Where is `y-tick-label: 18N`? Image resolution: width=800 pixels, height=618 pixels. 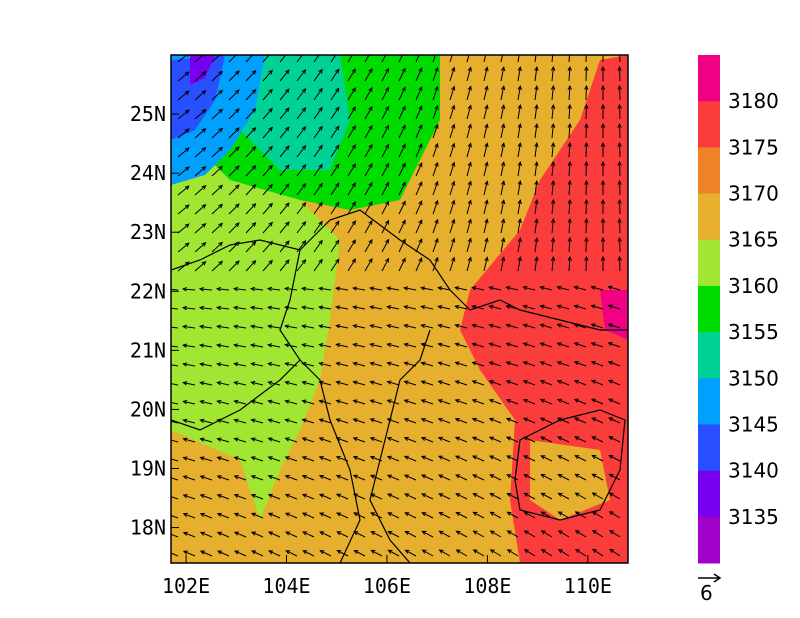 y-tick-label: 18N is located at coordinates (148, 528).